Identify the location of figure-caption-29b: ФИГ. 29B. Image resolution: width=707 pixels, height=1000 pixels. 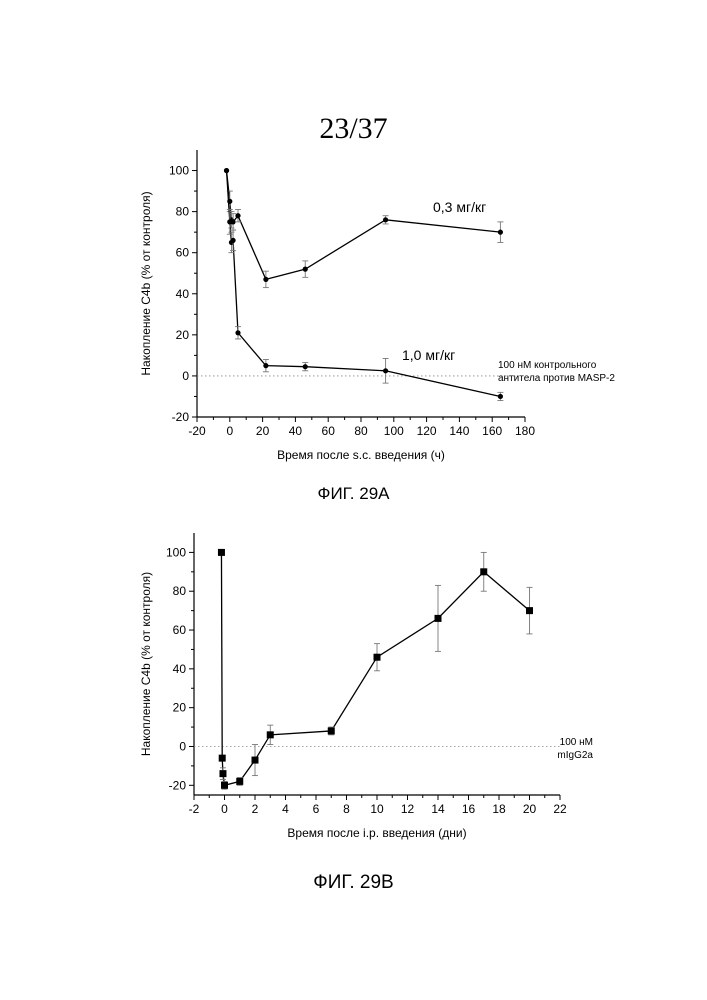
(353, 883).